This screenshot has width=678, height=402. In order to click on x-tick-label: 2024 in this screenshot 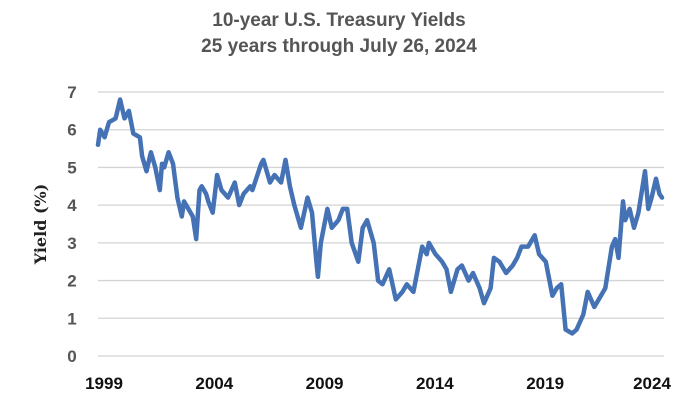, I will do `click(652, 383)`.